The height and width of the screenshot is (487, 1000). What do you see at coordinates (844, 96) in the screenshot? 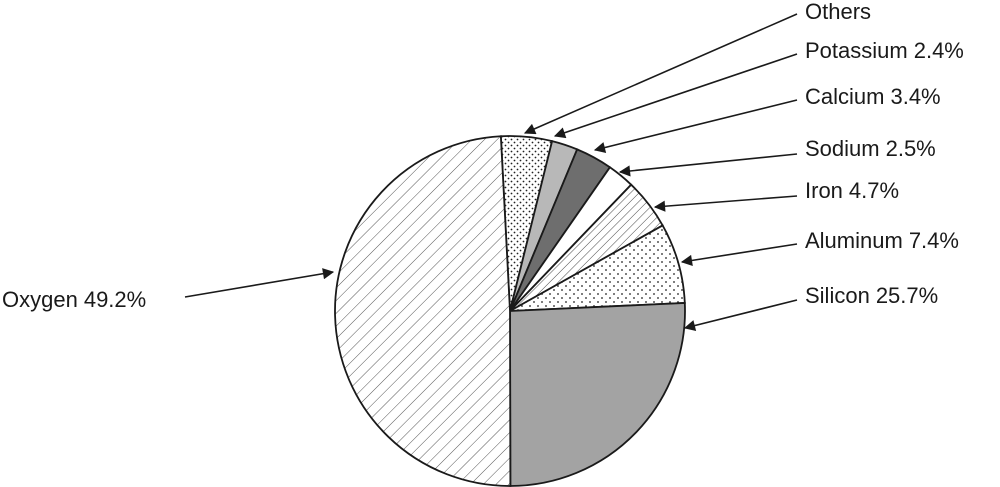
I see `category-label: Calcium` at bounding box center [844, 96].